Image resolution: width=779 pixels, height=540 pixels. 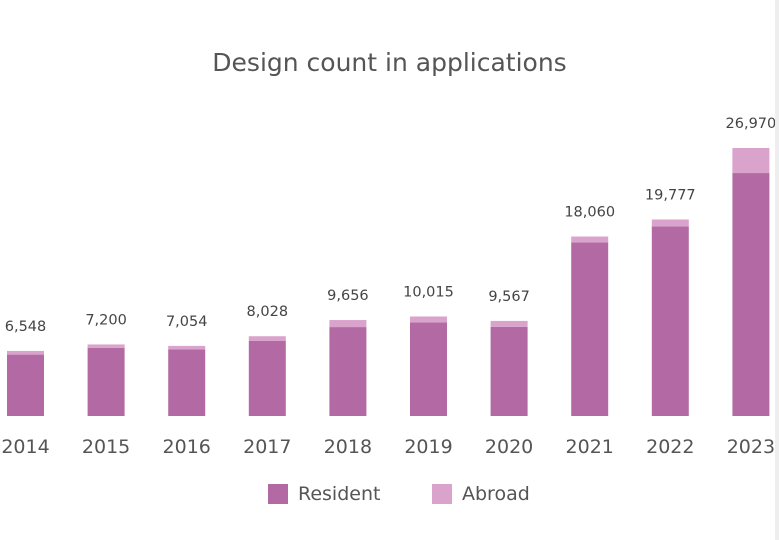 What do you see at coordinates (428, 369) in the screenshot?
I see `bar-resident-2019` at bounding box center [428, 369].